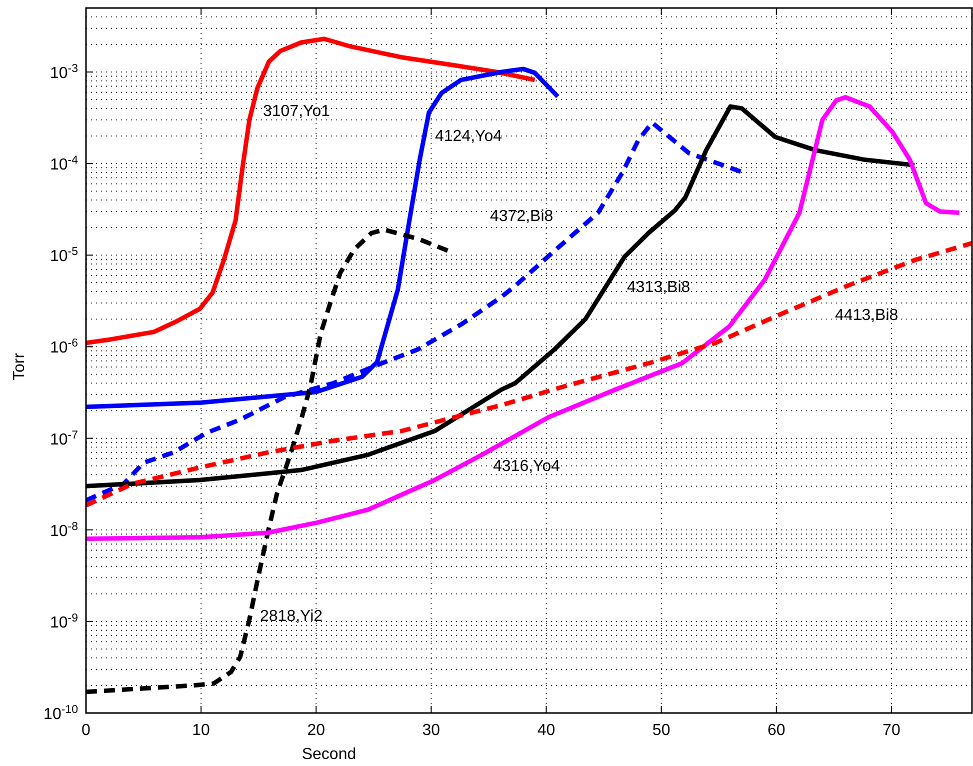  Describe the element at coordinates (291, 616) in the screenshot. I see `series-label: 2818,Yi2` at that location.